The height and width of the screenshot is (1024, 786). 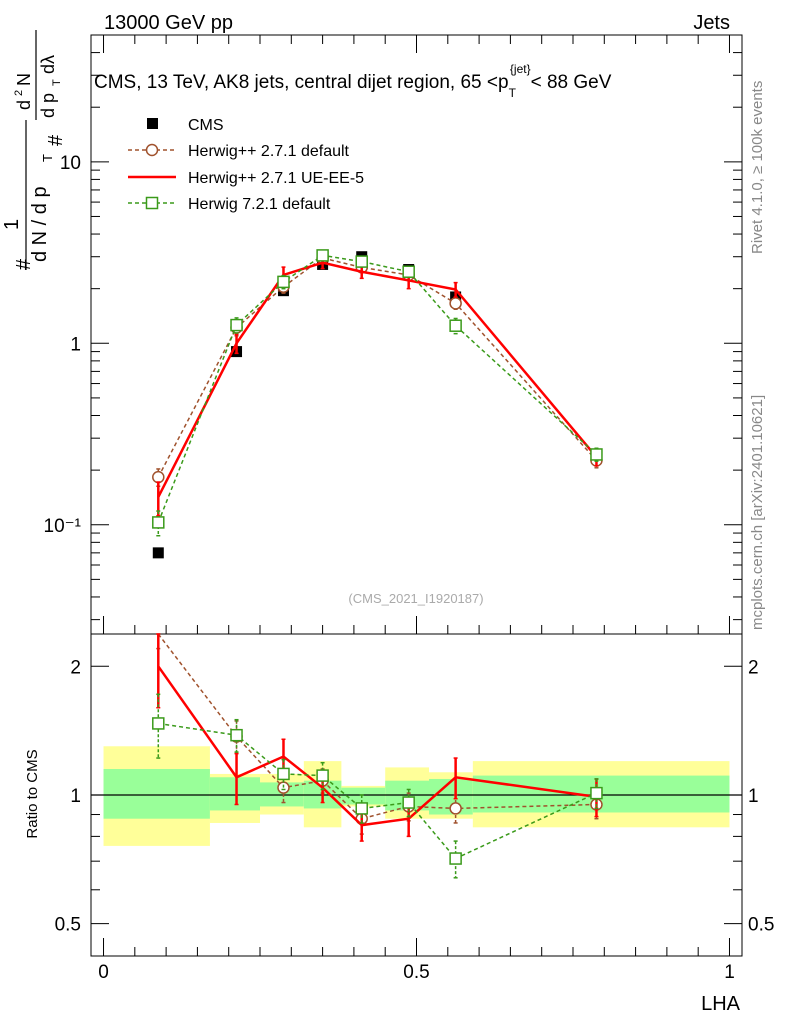 What do you see at coordinates (711, 23) in the screenshot?
I see `header-right: Jets` at bounding box center [711, 23].